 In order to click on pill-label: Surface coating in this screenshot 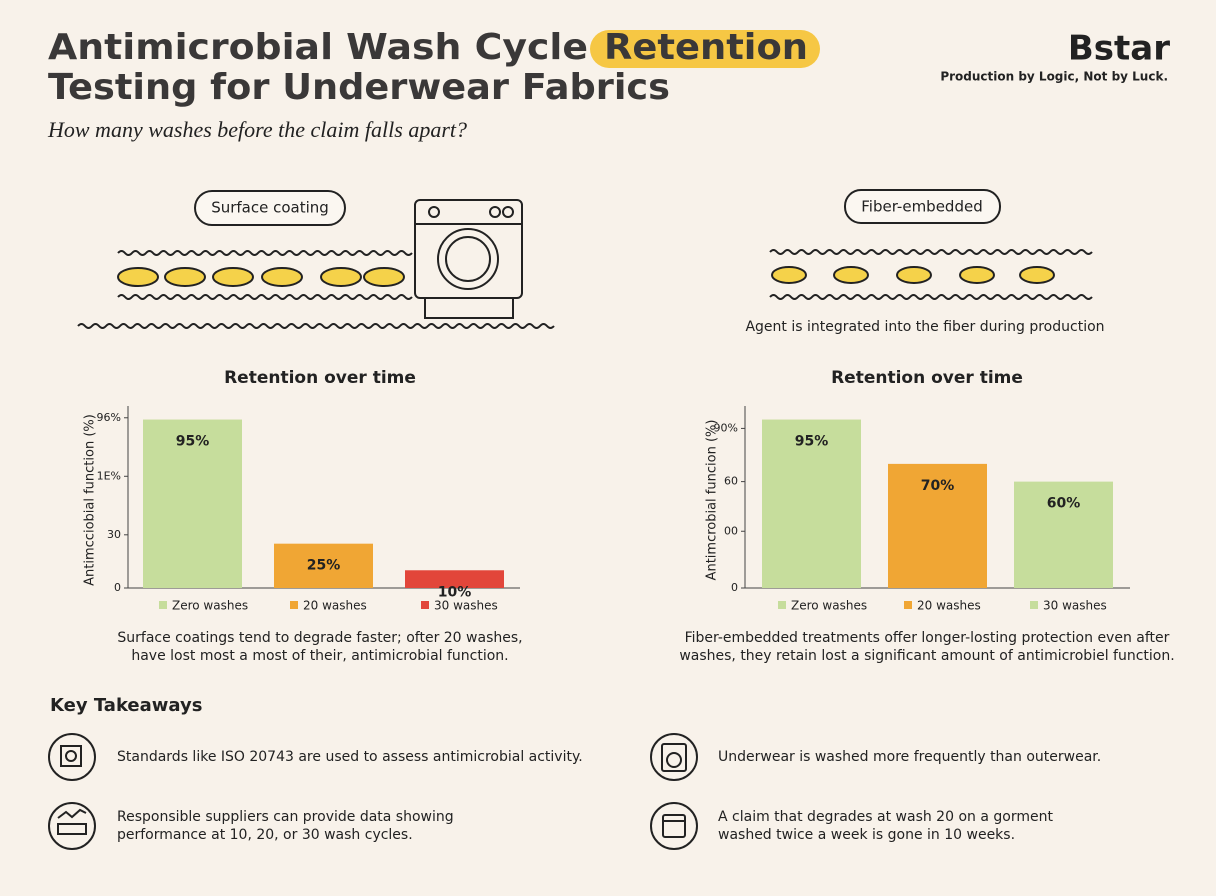, I will do `click(270, 208)`.